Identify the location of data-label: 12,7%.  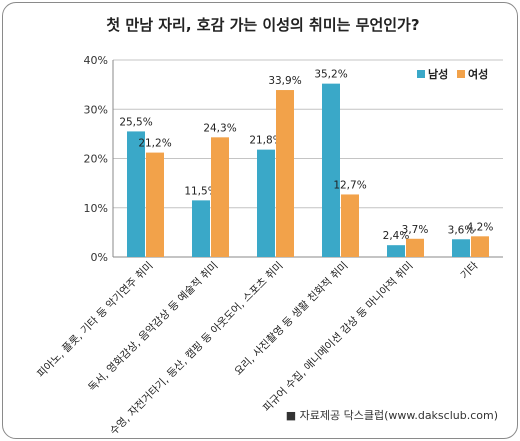
(349, 185).